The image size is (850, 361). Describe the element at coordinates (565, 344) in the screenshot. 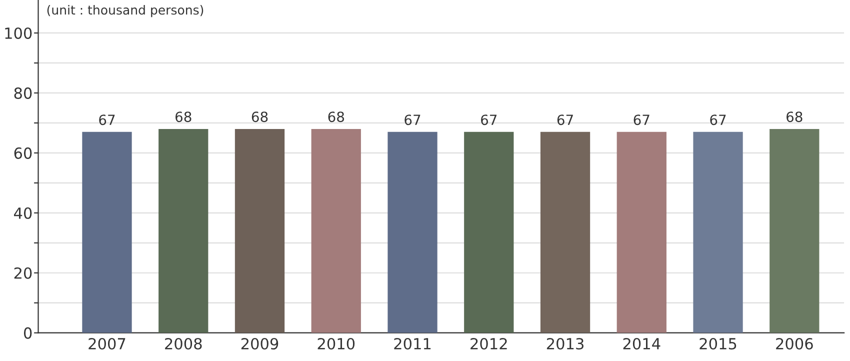

I see `x-tick-label: 2013` at that location.